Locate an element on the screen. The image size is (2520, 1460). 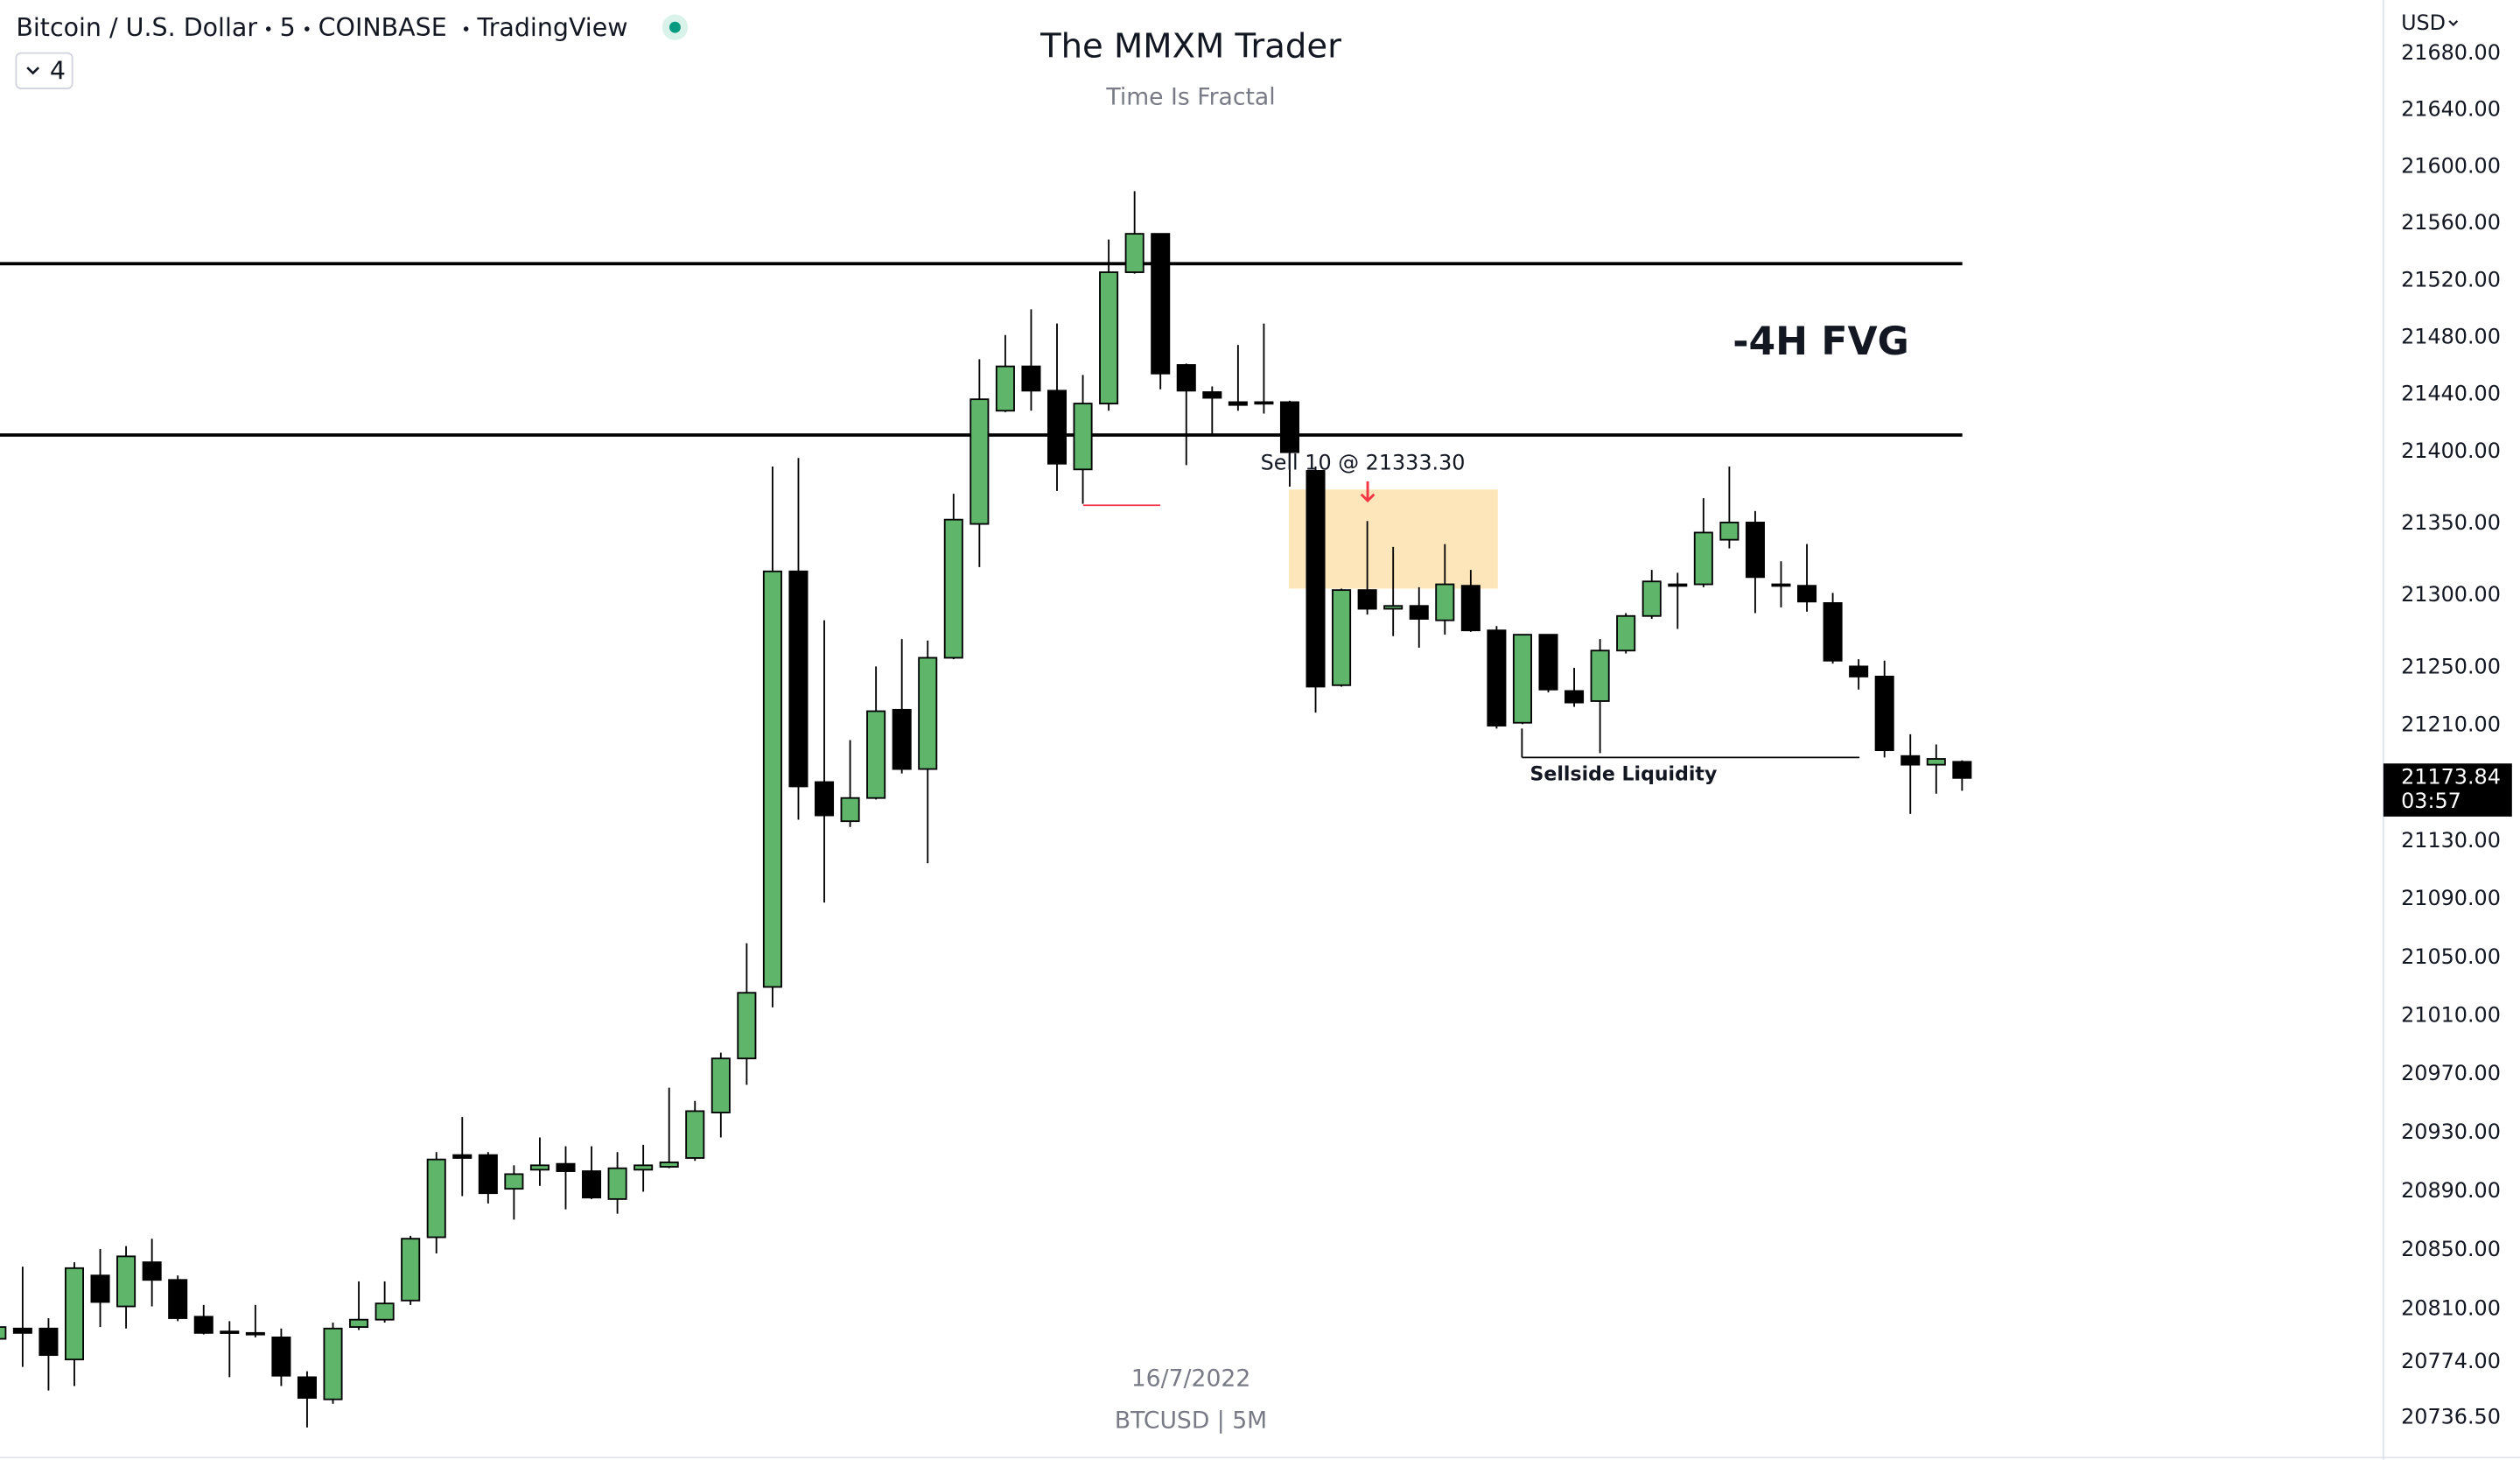
last-price: 21173.84 is located at coordinates (2451, 777).